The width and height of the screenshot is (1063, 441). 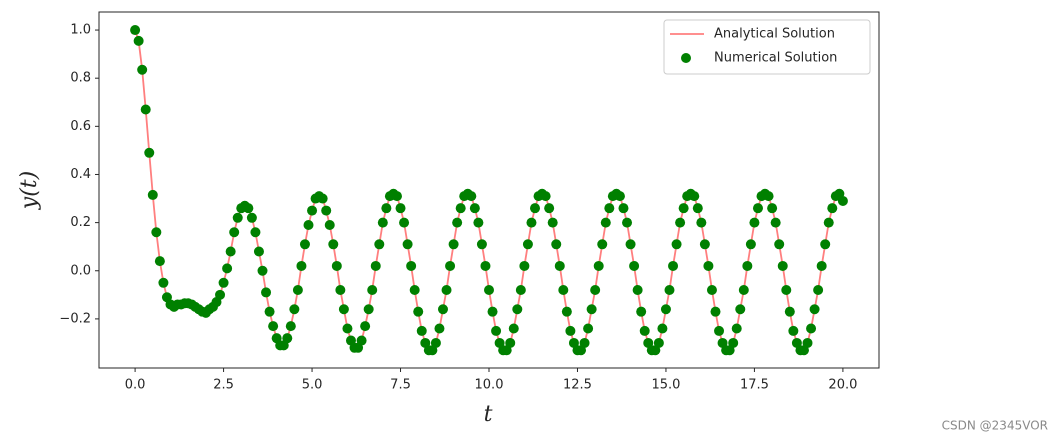 What do you see at coordinates (80, 270) in the screenshot?
I see `y-tick-label: 0.0` at bounding box center [80, 270].